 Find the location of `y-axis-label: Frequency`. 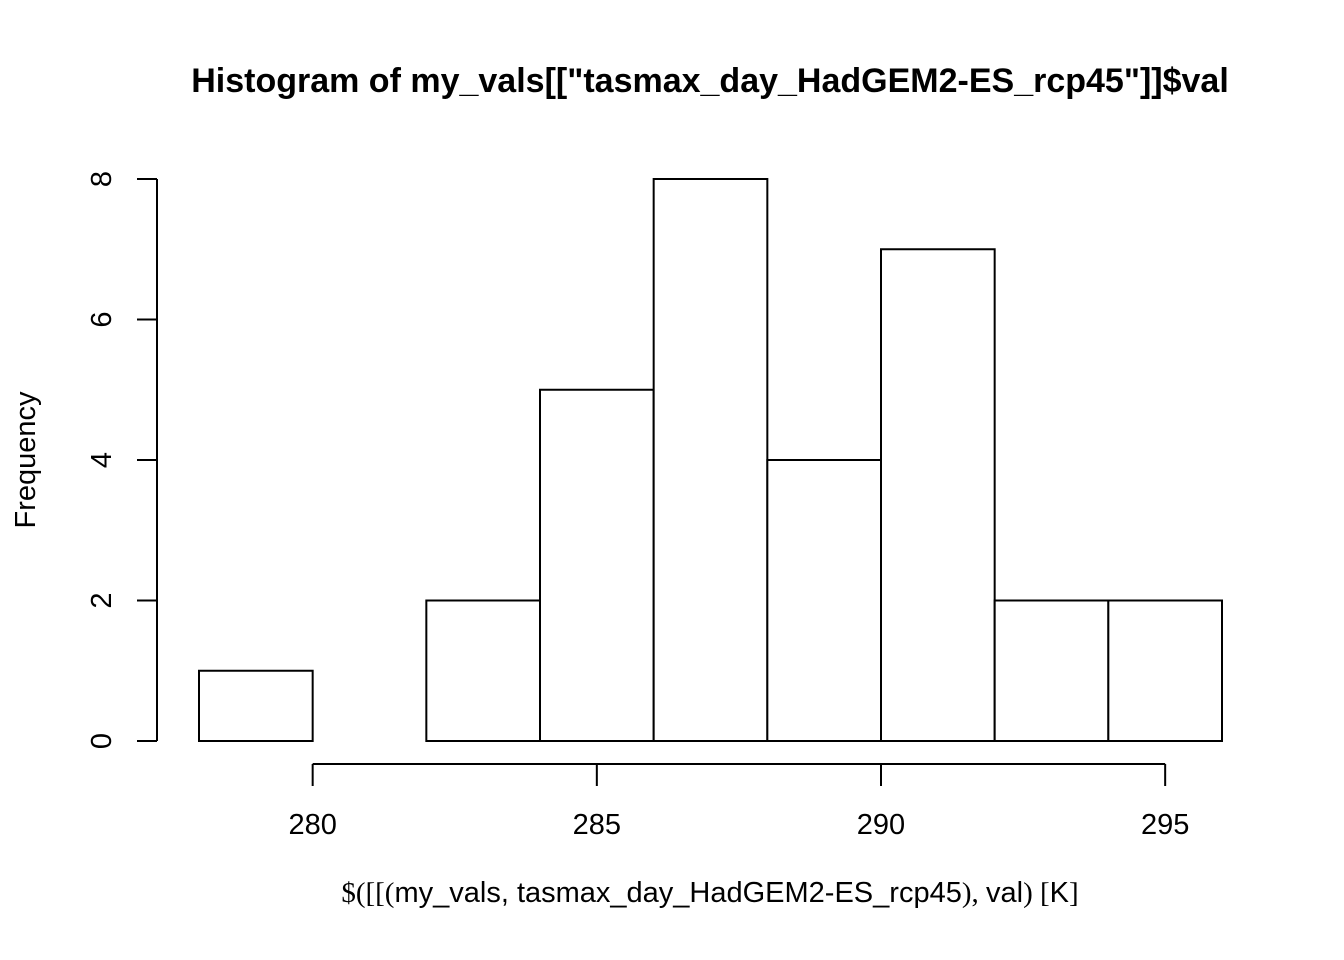

y-axis-label: Frequency is located at coordinates (26, 460).